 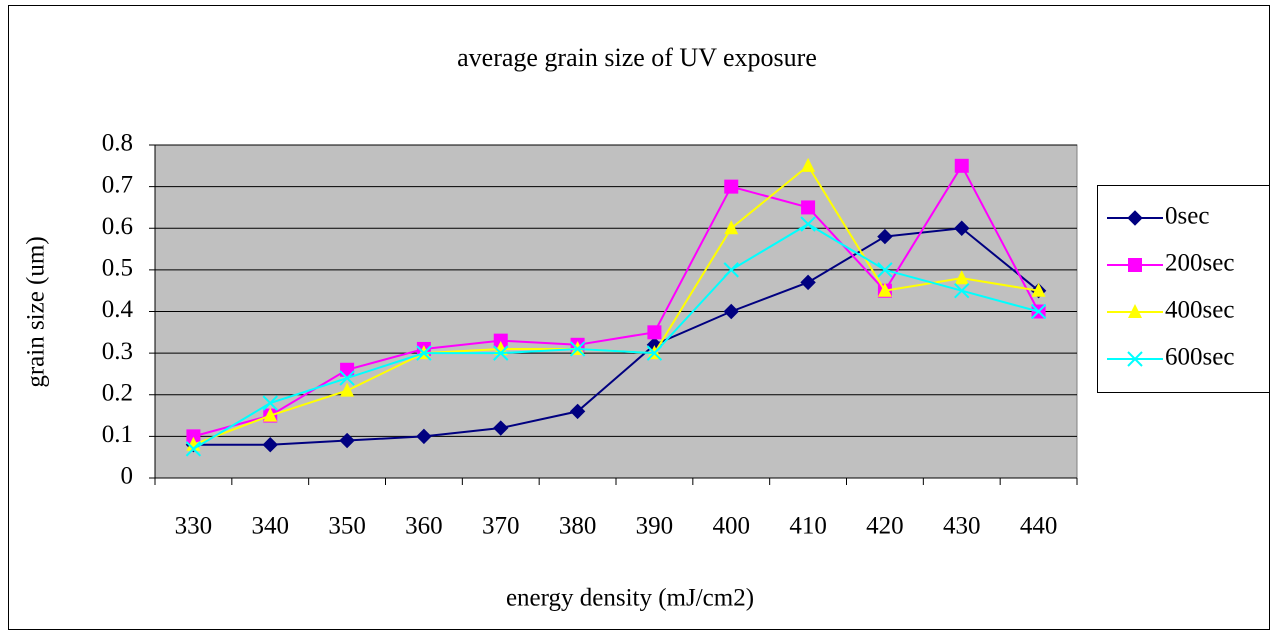 I want to click on x-tick-label: 360, so click(x=424, y=526).